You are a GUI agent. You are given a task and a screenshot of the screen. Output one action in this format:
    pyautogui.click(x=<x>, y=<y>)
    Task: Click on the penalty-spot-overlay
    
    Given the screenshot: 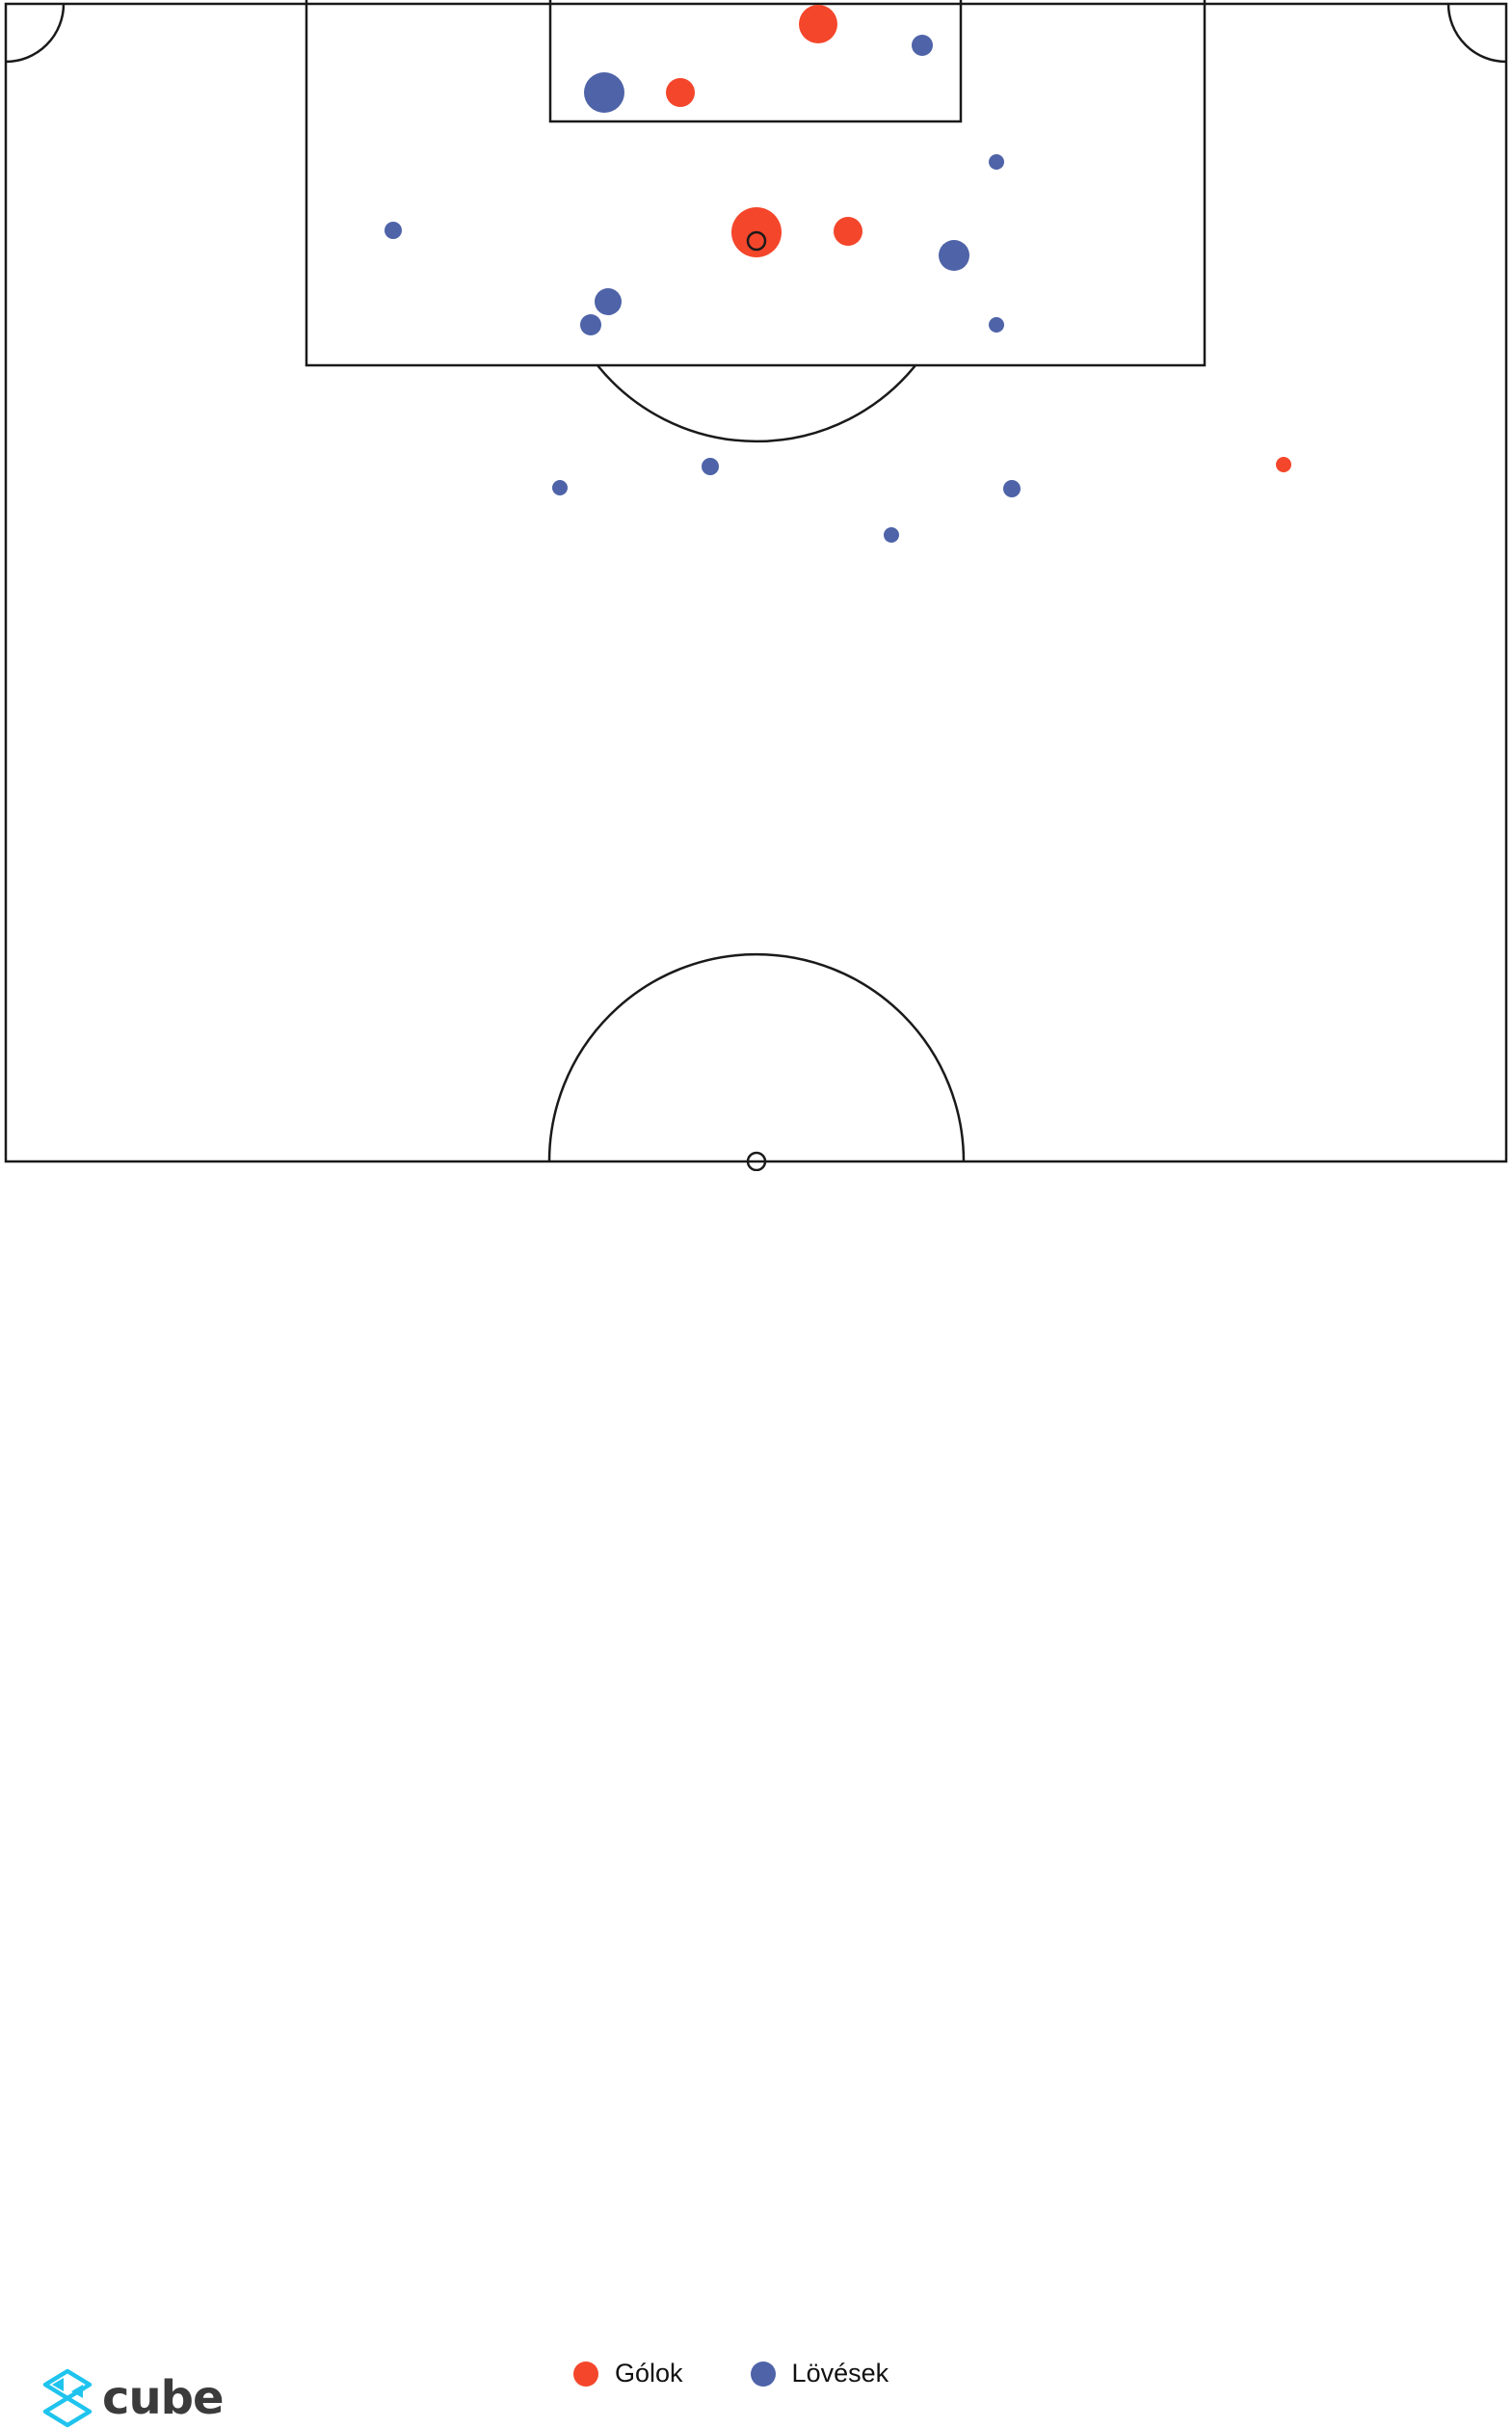 What is the action you would take?
    pyautogui.click(x=756, y=241)
    